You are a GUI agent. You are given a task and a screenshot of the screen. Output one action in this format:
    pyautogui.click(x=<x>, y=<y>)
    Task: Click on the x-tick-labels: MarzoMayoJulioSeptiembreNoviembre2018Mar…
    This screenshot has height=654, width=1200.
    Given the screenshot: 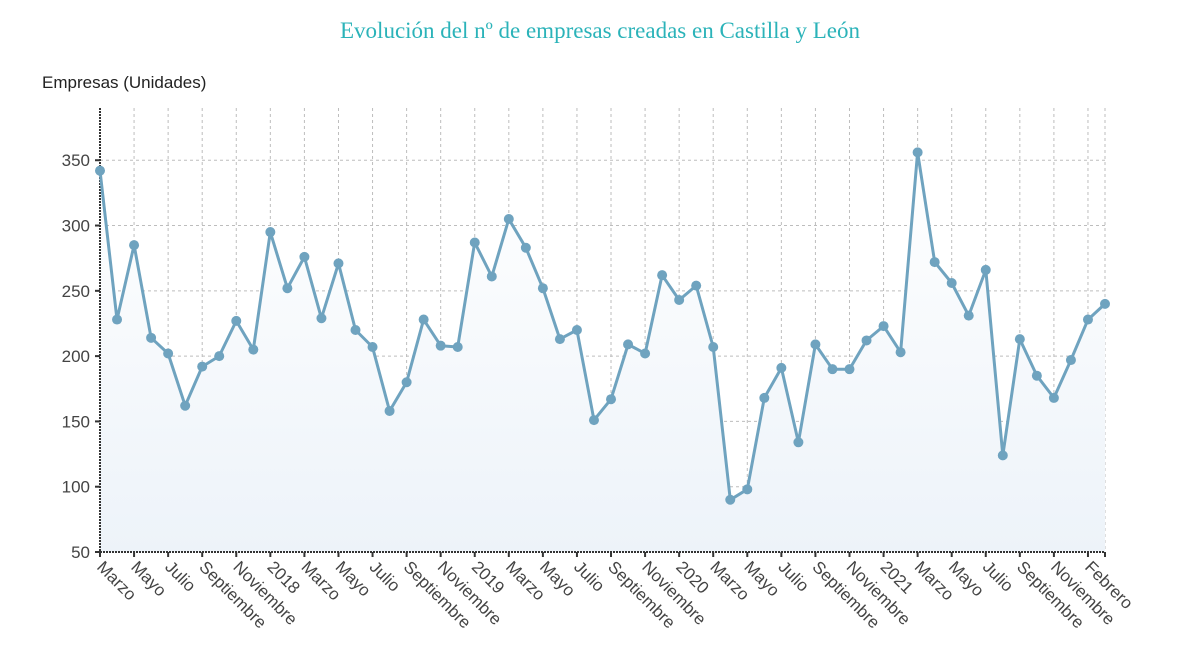 What is the action you would take?
    pyautogui.click(x=615, y=592)
    